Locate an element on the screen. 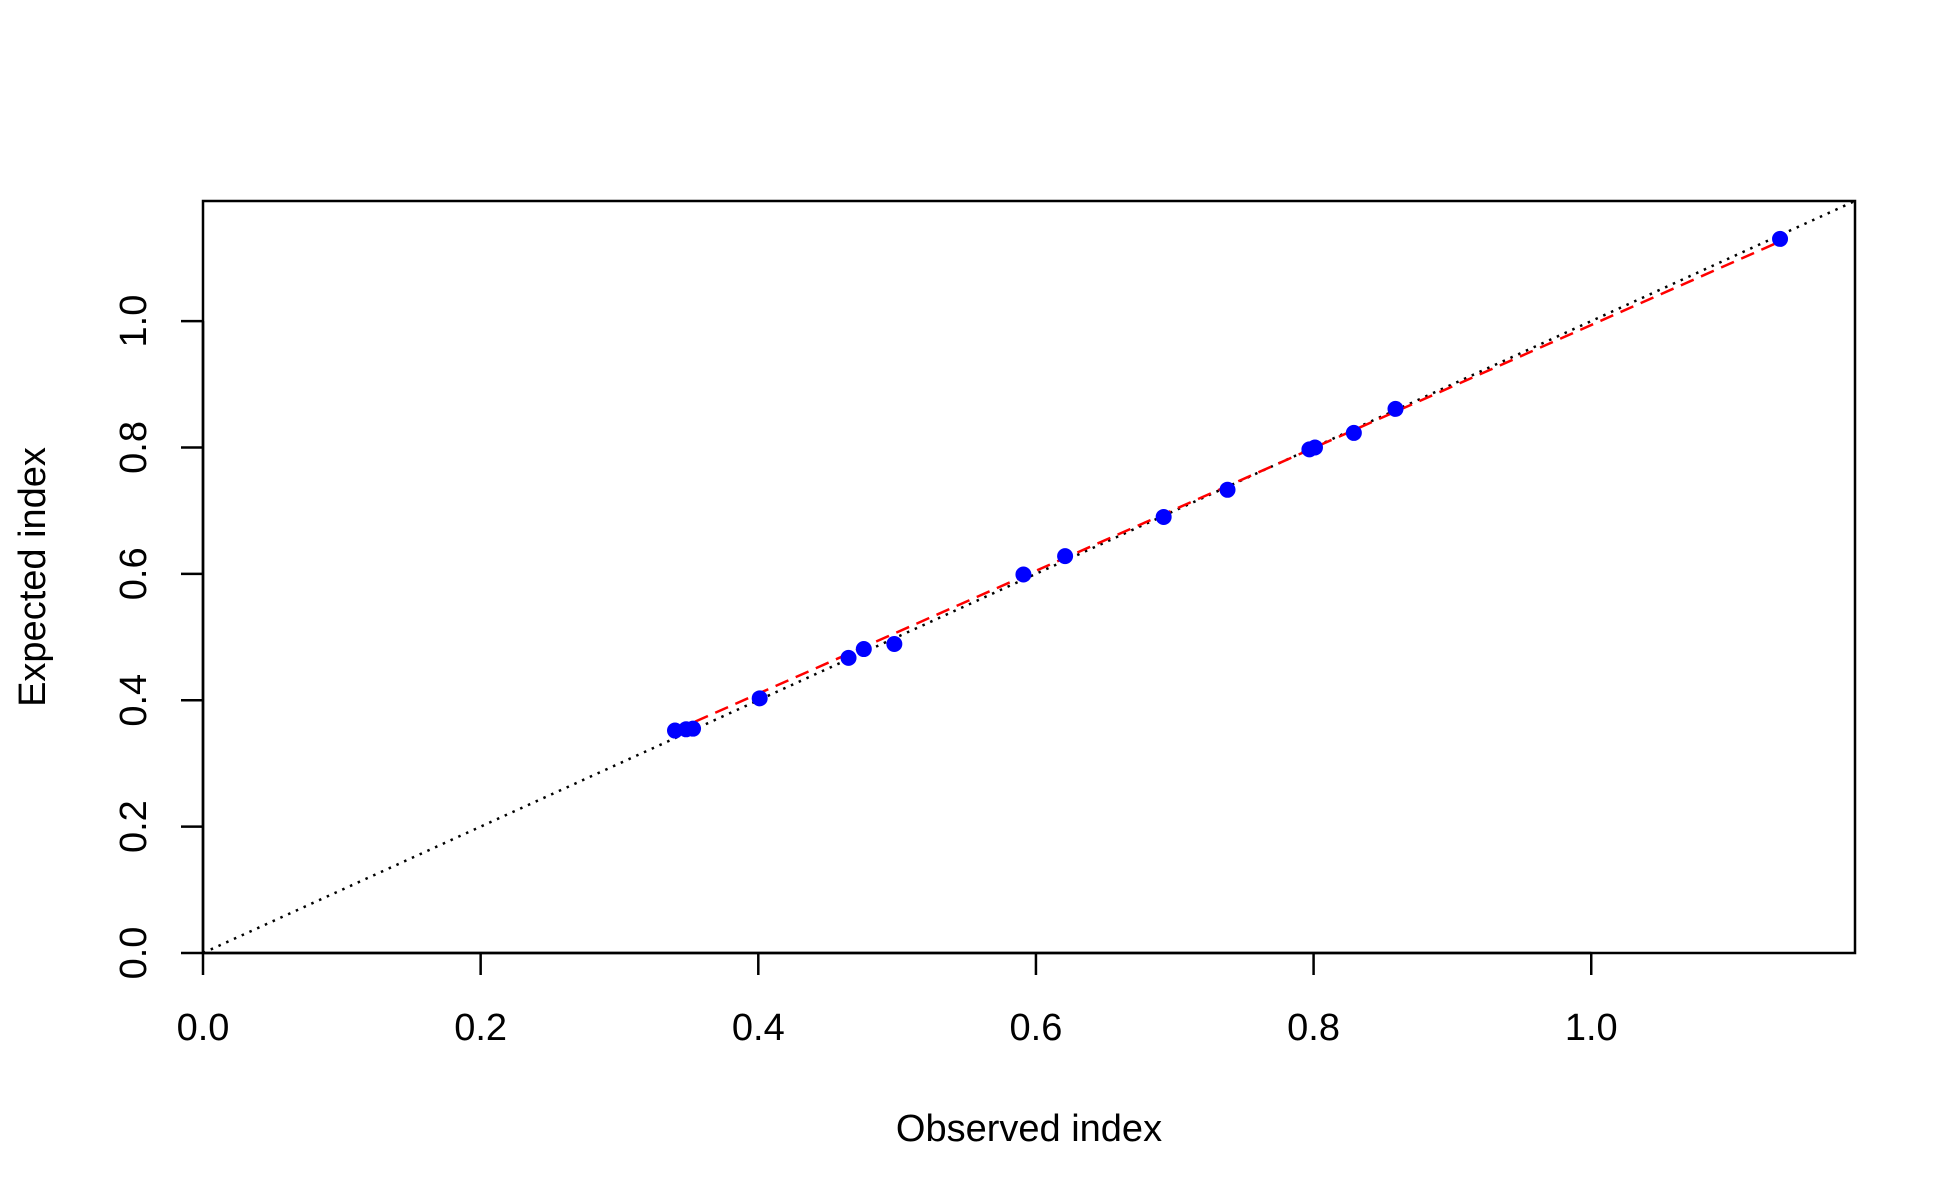  y-tick-label: 0.2 is located at coordinates (134, 826).